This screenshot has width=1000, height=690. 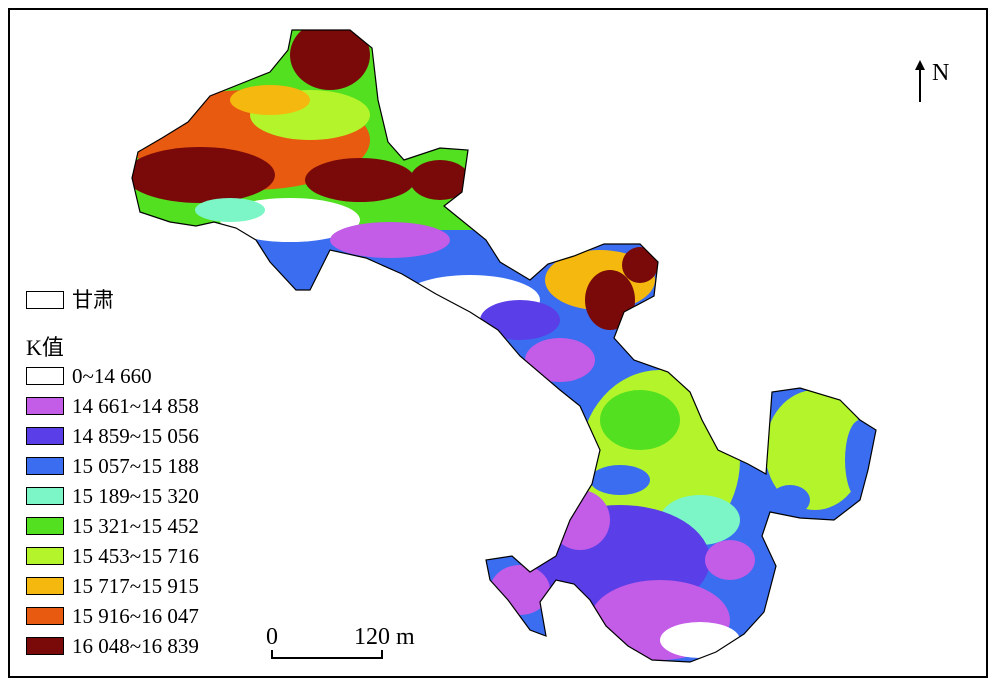 I want to click on north-arrow-icon, so click(x=920, y=81).